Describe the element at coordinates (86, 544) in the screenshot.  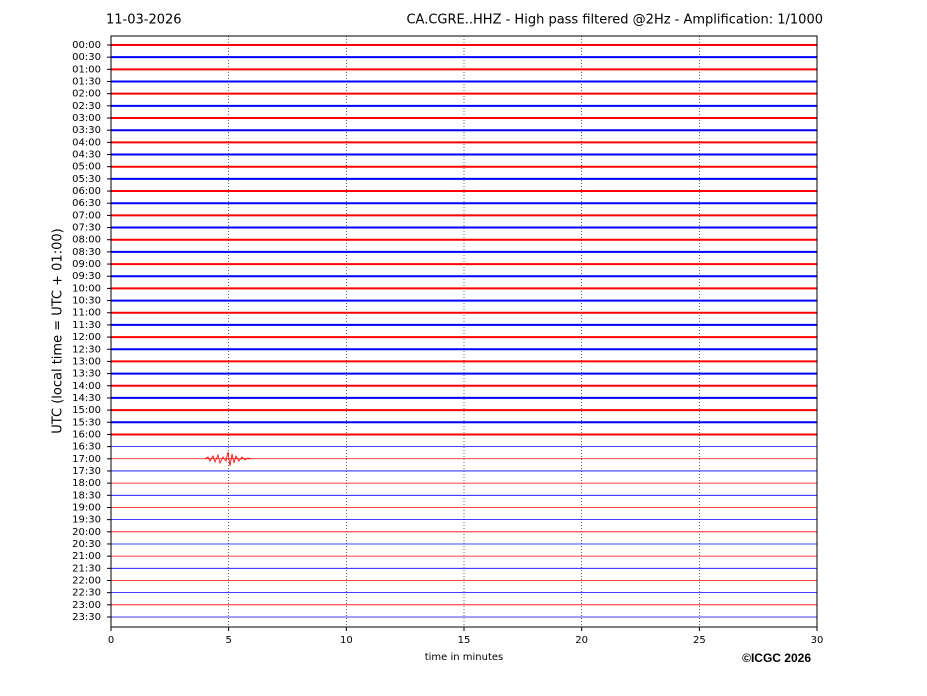
I see `y-tick-label: 20:30` at that location.